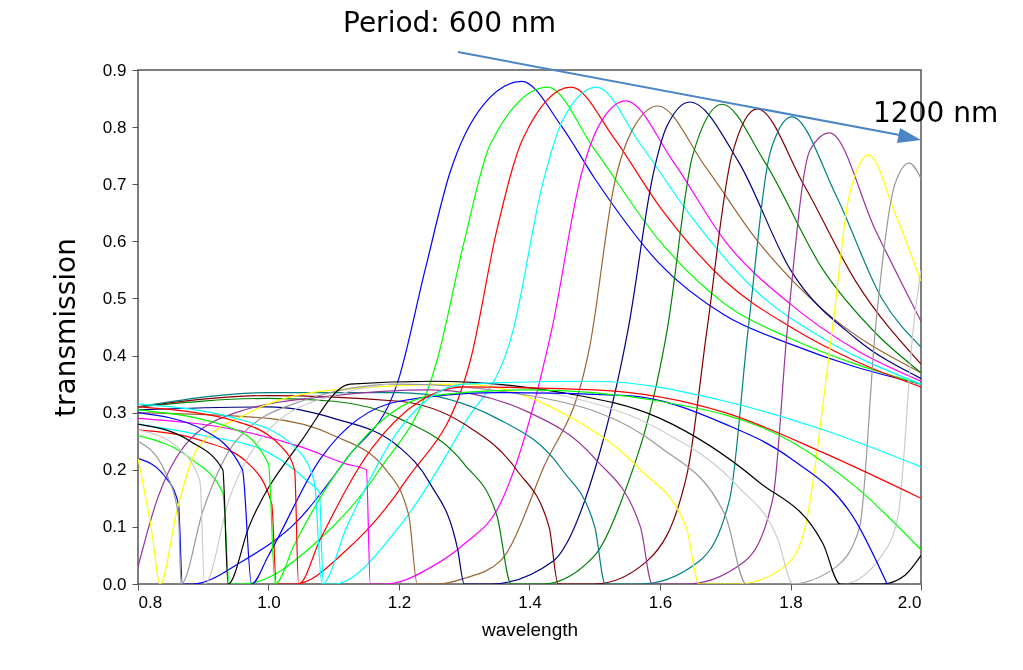 The width and height of the screenshot is (1023, 670). I want to click on x-tick-label: 1.0, so click(269, 602).